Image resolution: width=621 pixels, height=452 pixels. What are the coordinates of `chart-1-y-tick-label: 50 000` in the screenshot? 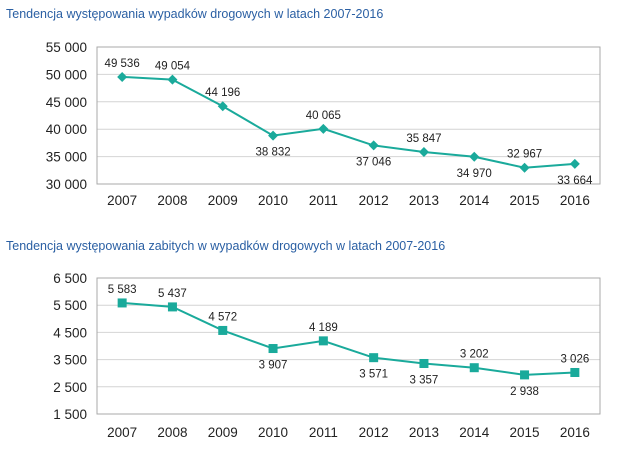 It's located at (66, 74).